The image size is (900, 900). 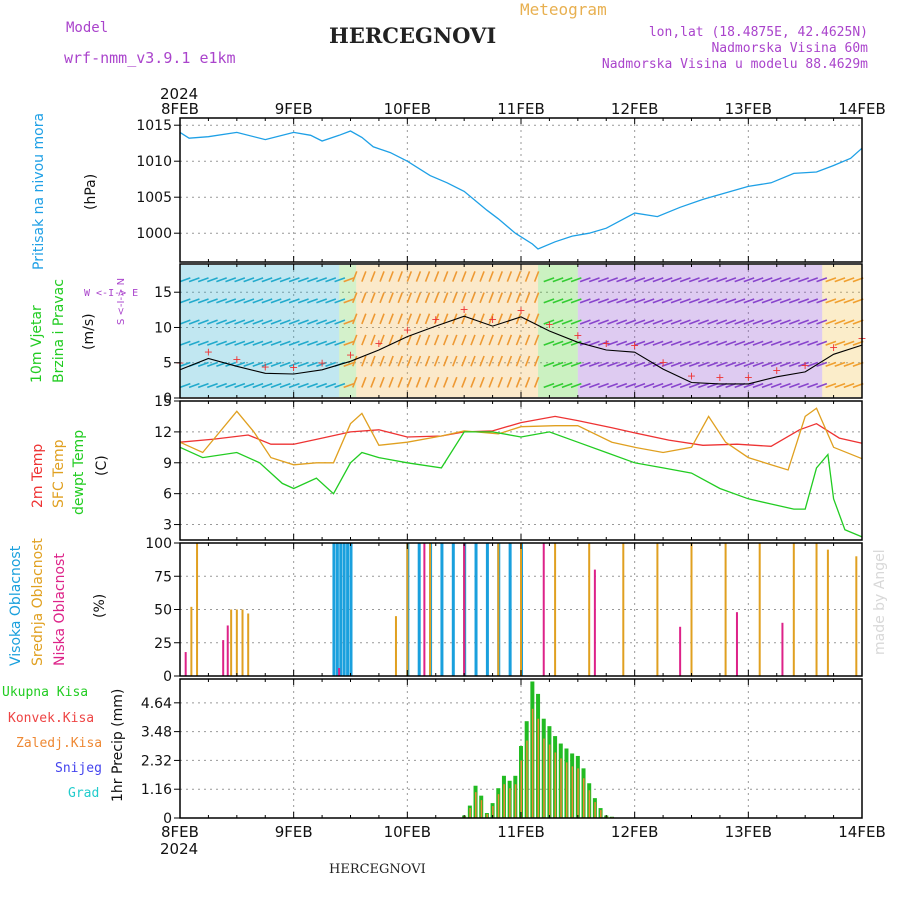 What do you see at coordinates (748, 109) in the screenshot?
I see `x-date-label-top: 13FEB` at bounding box center [748, 109].